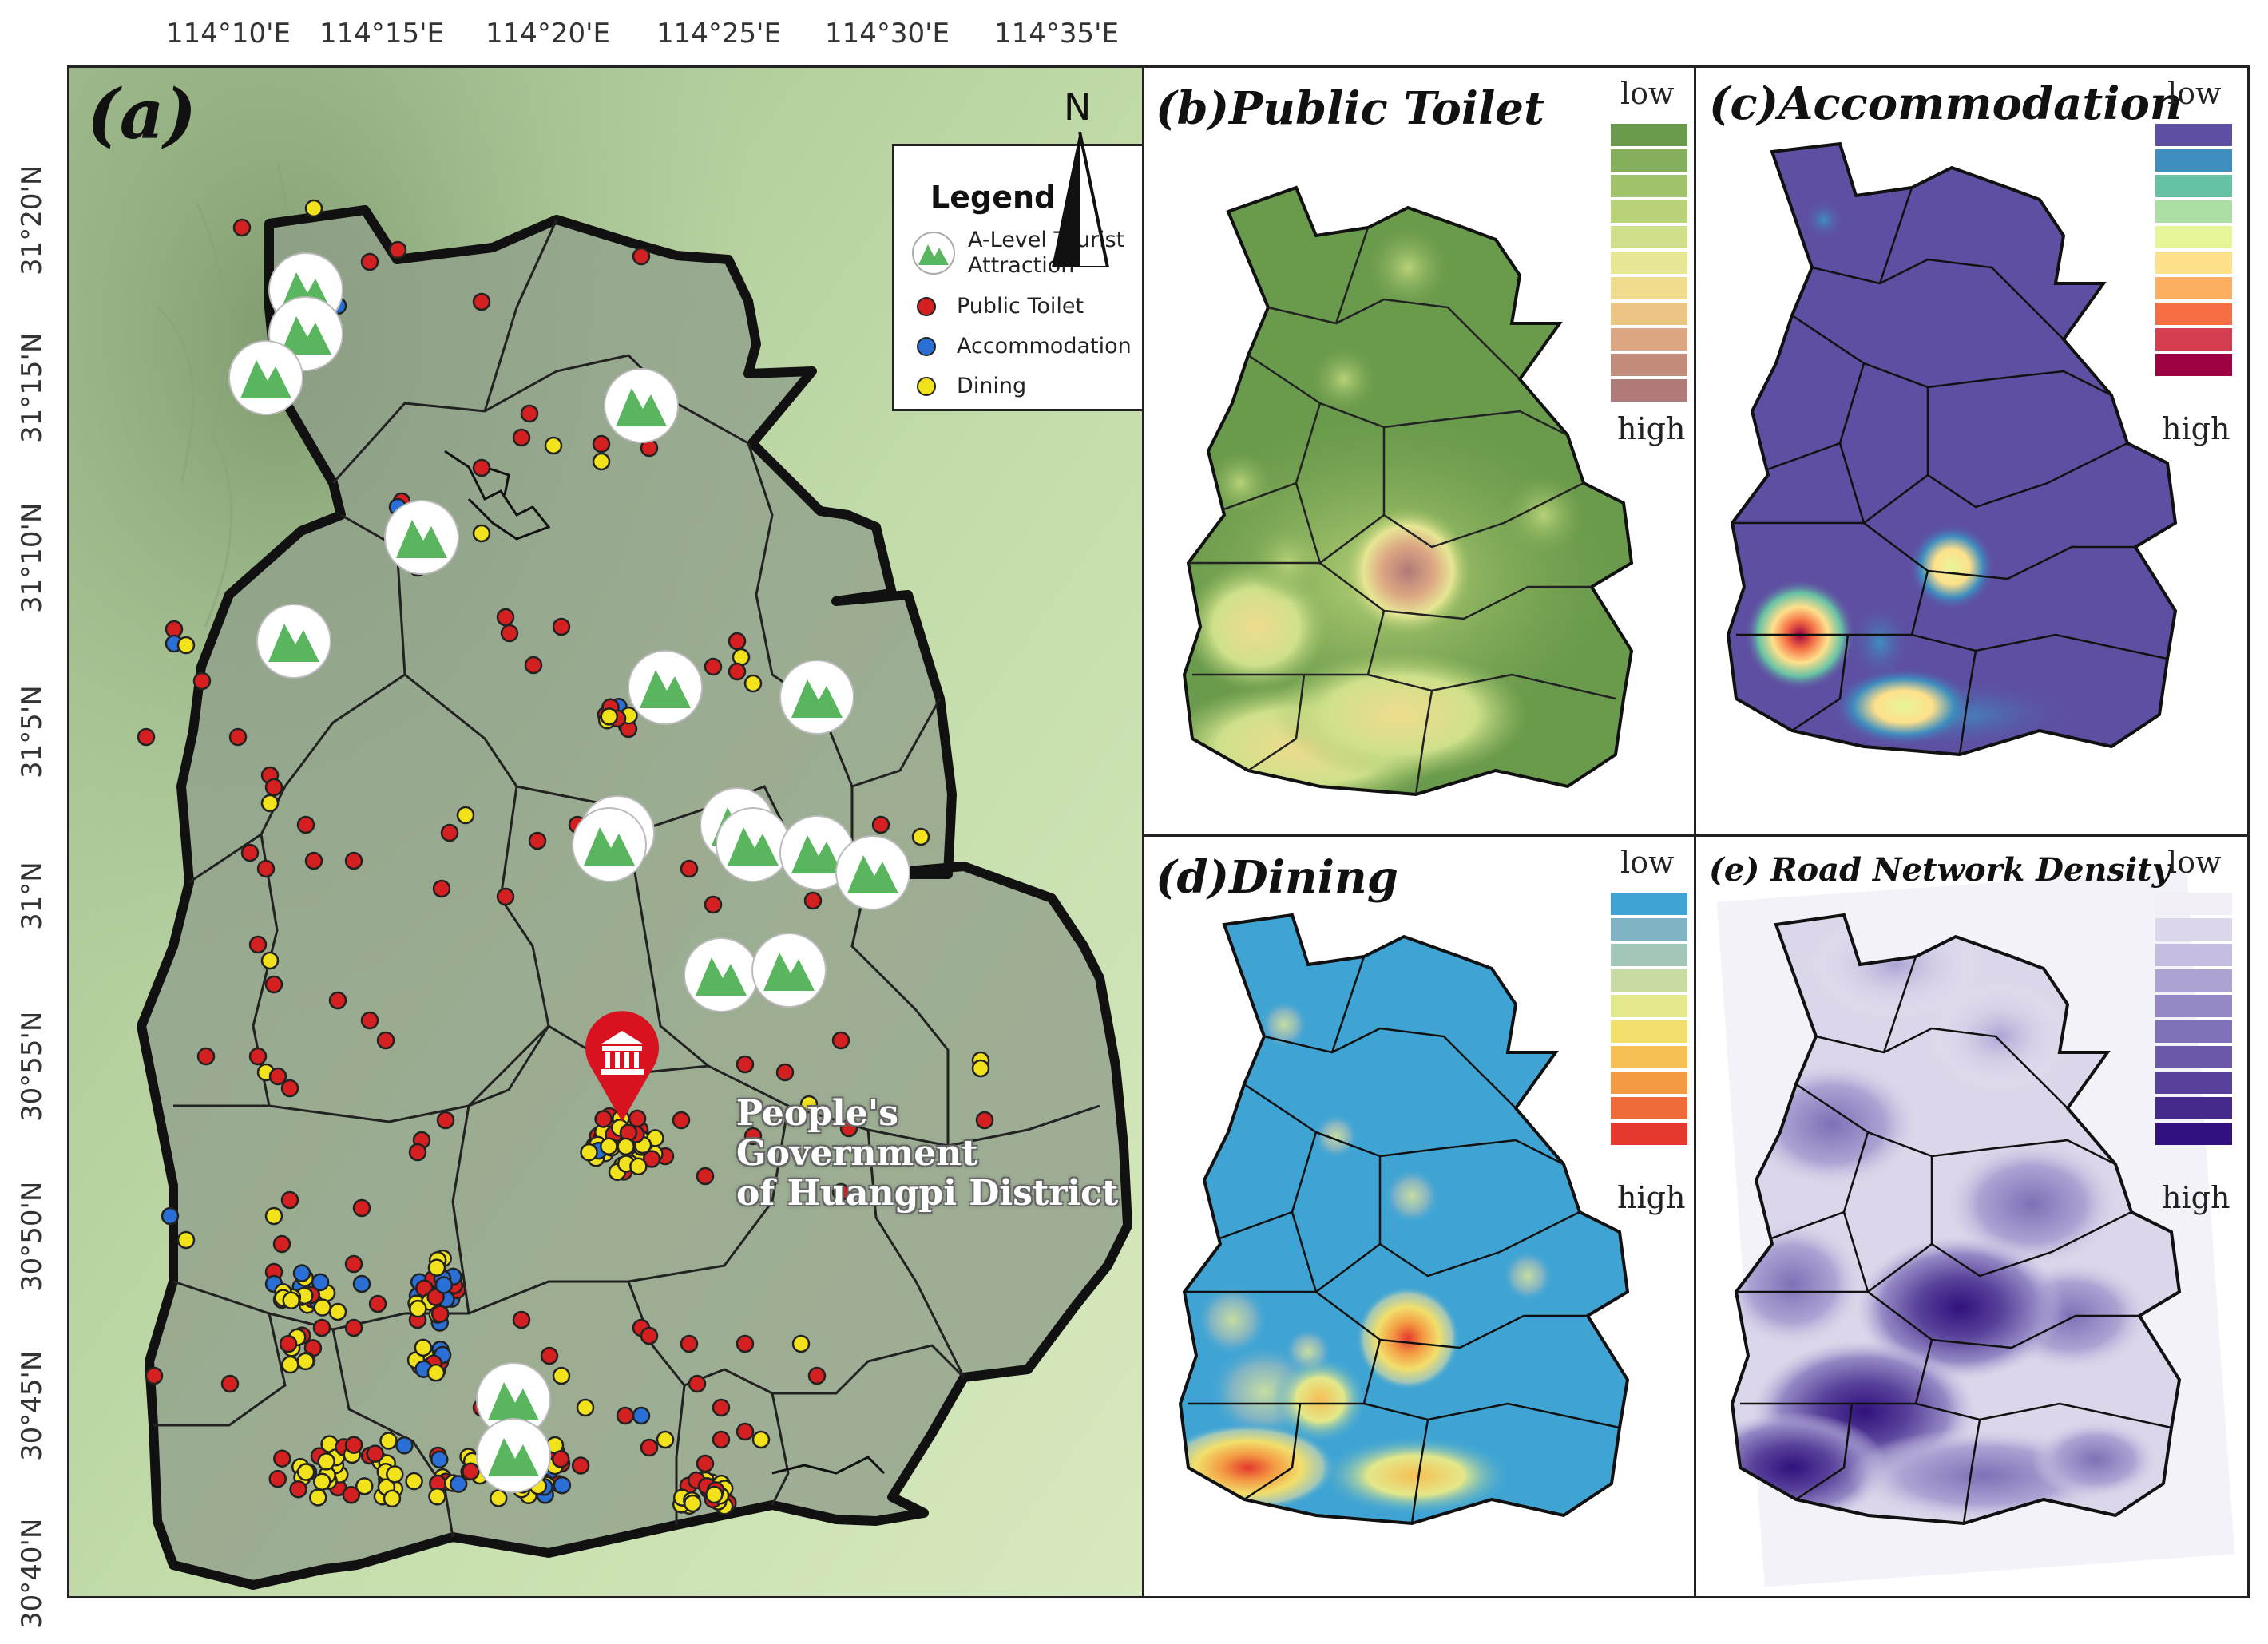  I want to click on legend-item-attraction: A-Level Tourist Attraction, so click(1018, 253).